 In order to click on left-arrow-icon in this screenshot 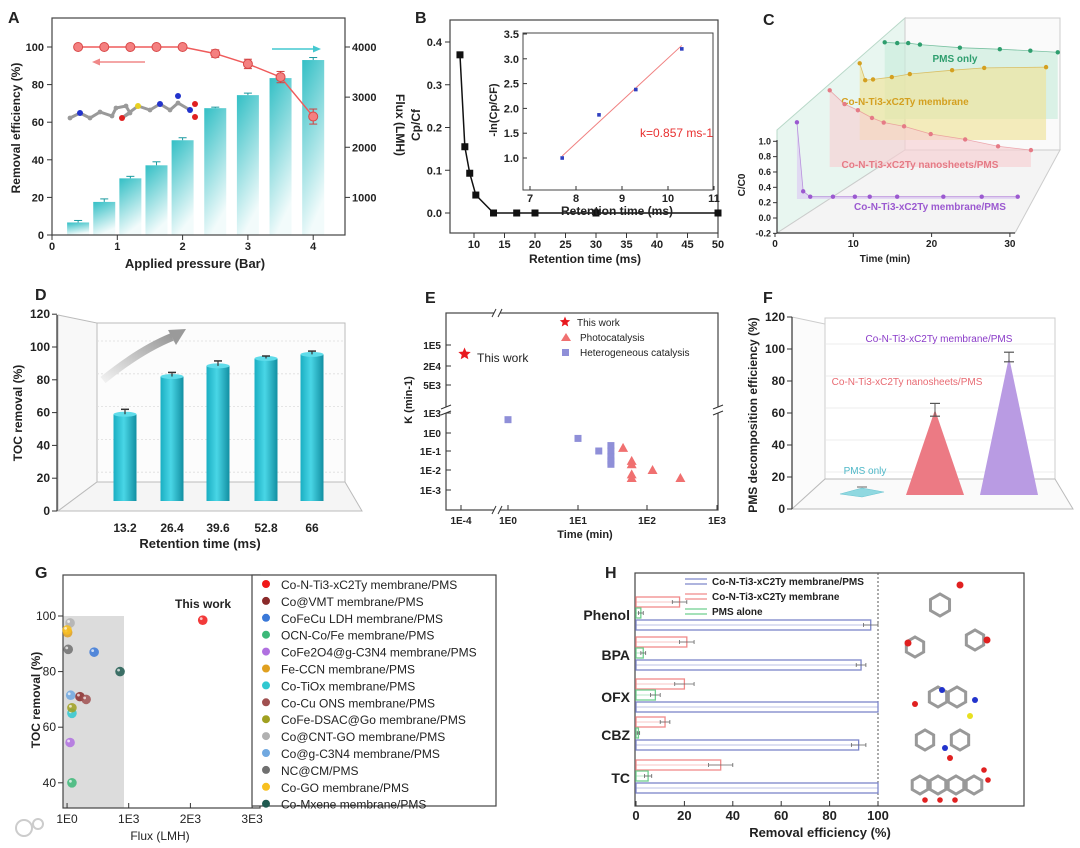, I will do `click(96, 62)`.